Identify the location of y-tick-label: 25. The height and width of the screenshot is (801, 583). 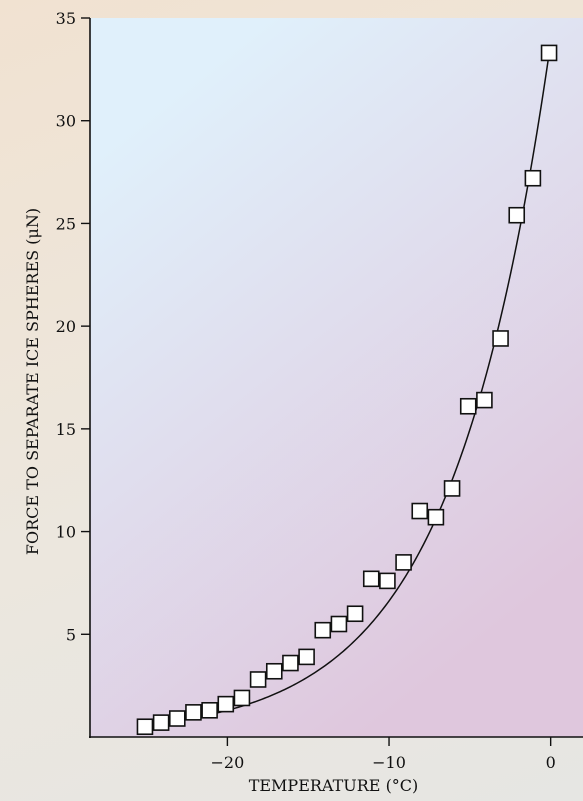
(66, 223).